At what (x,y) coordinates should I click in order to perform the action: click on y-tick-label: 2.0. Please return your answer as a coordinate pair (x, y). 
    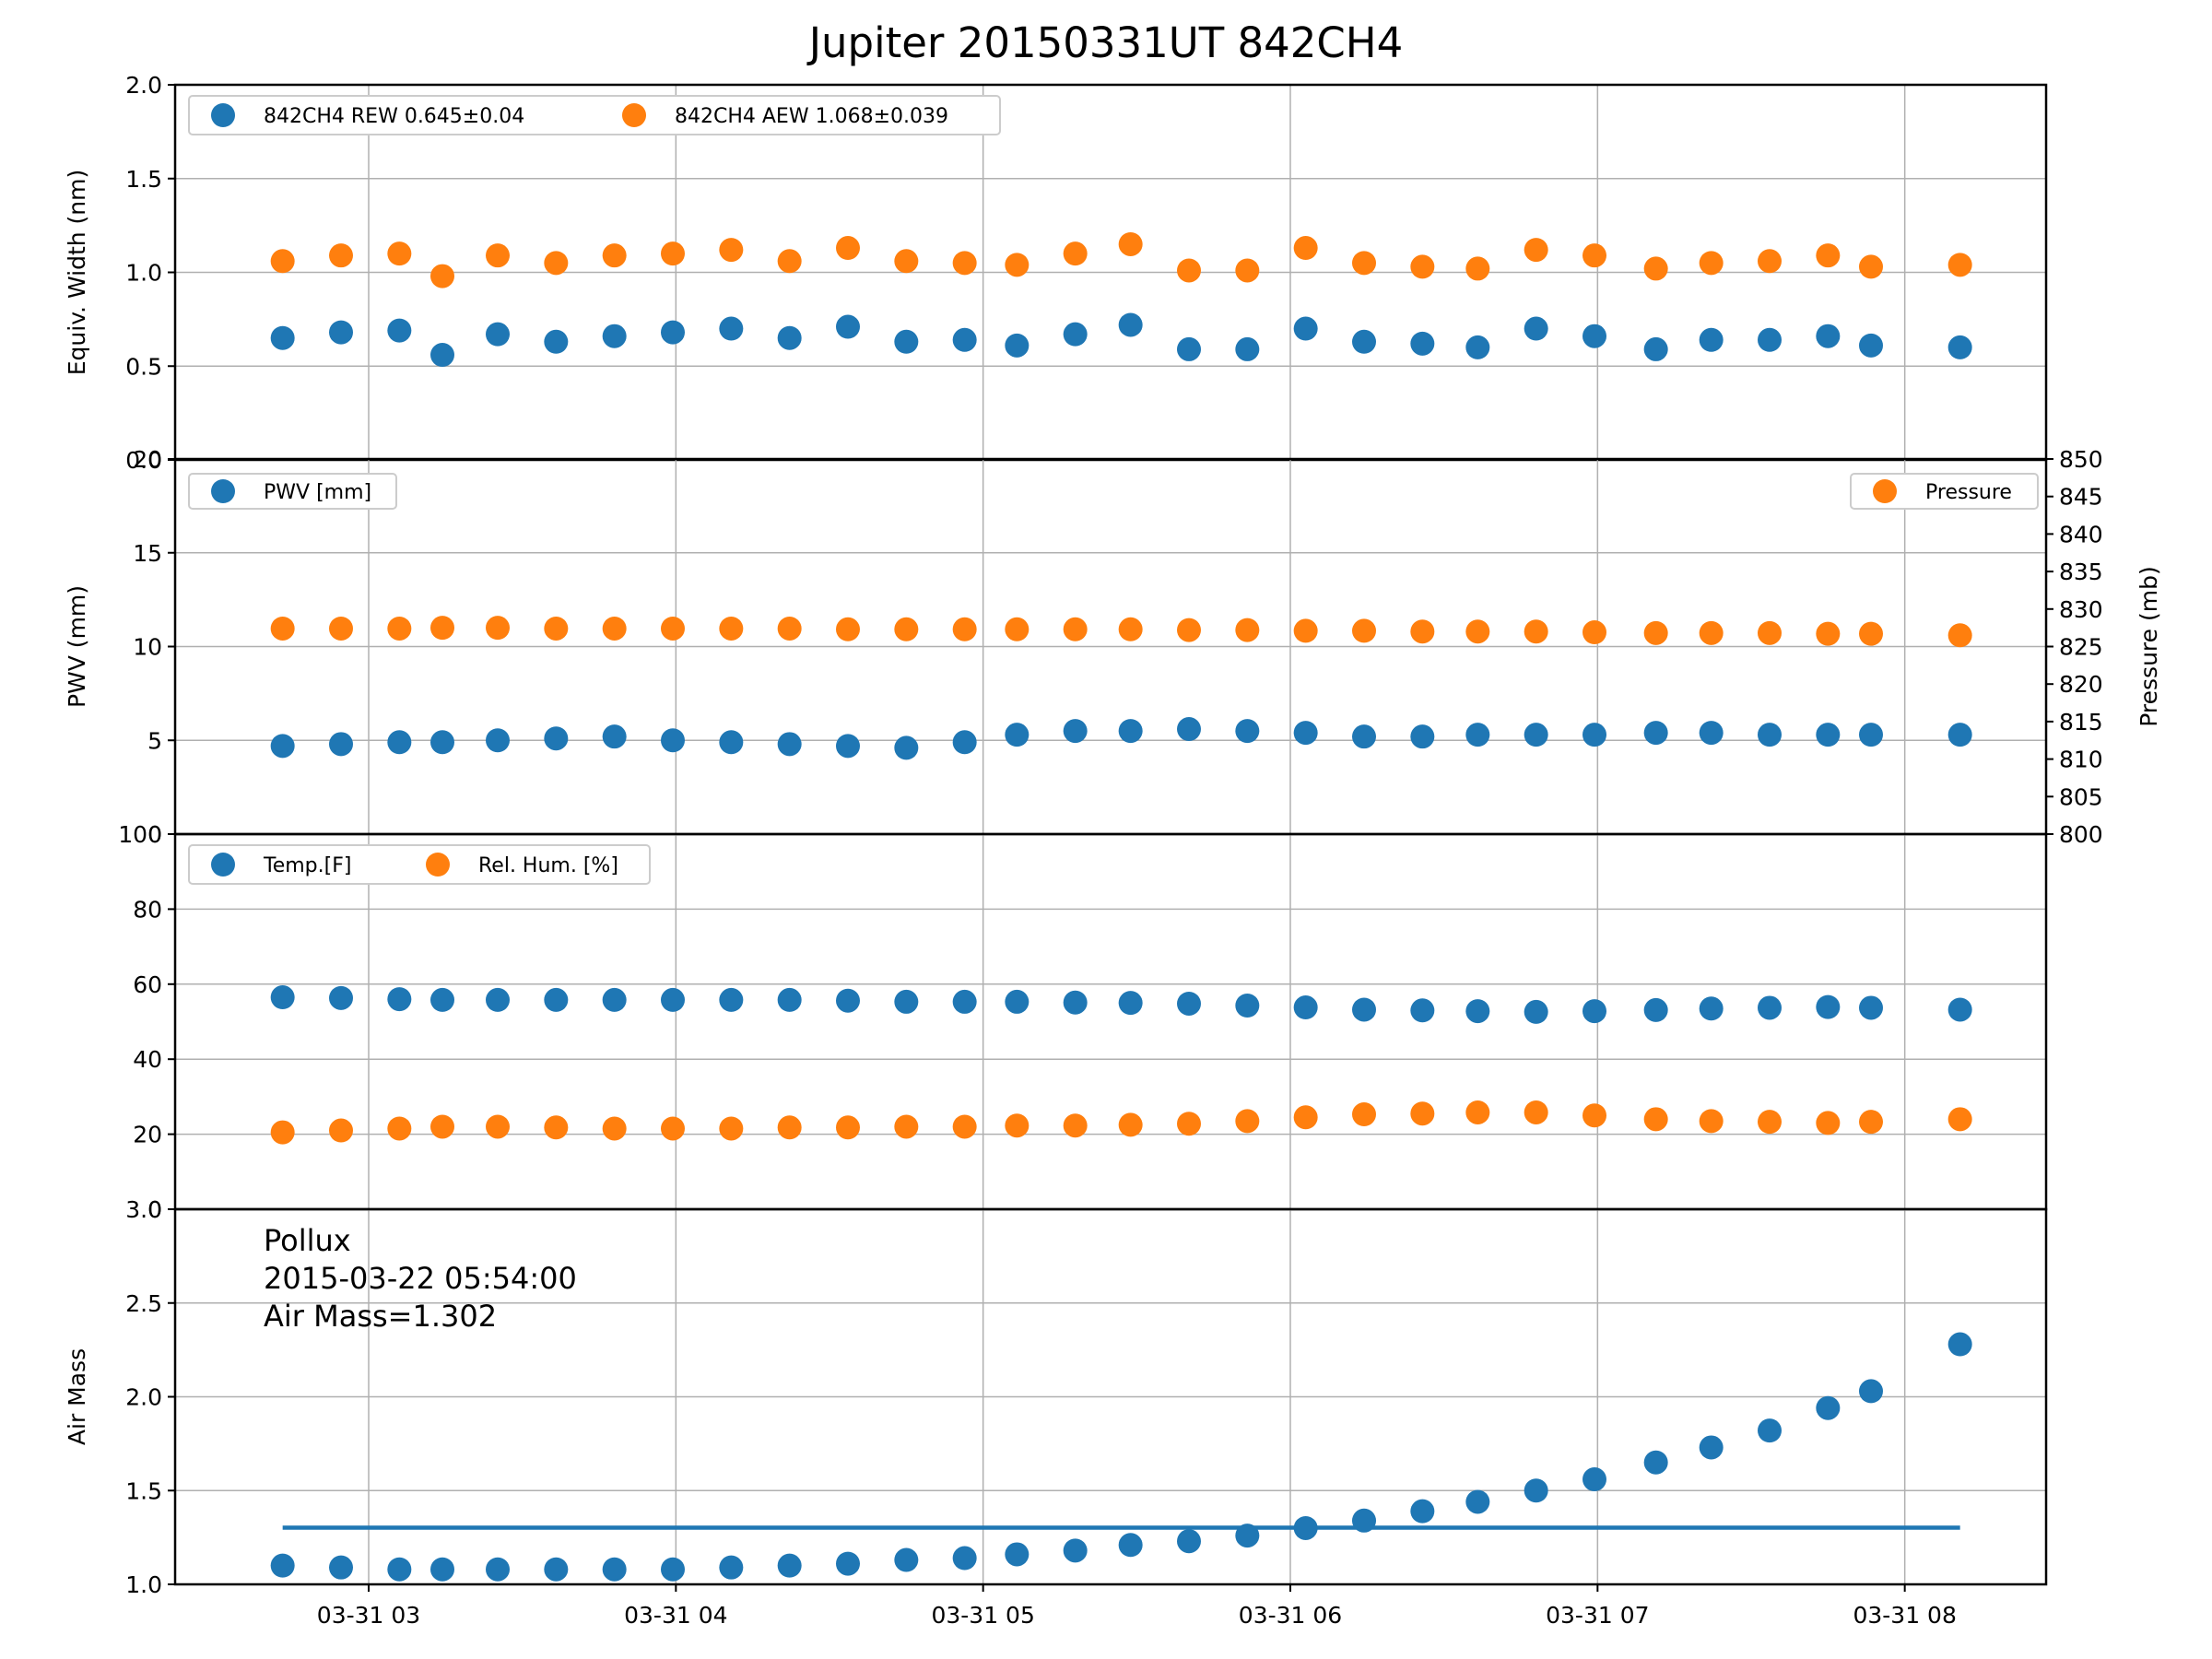
    Looking at the image, I should click on (143, 85).